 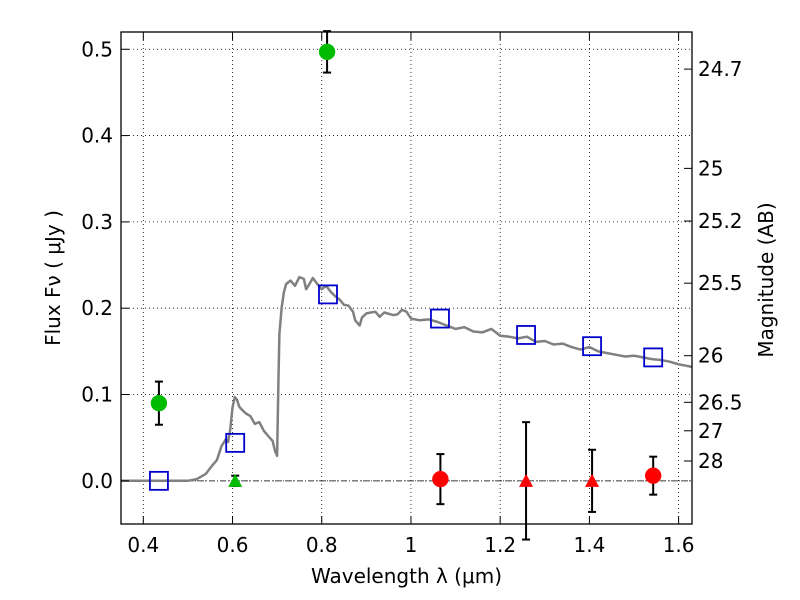 What do you see at coordinates (720, 69) in the screenshot?
I see `right-tick-label: 24.7` at bounding box center [720, 69].